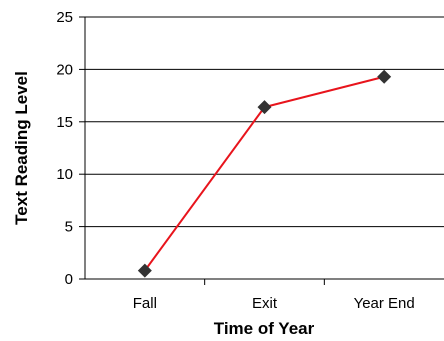 Image resolution: width=444 pixels, height=341 pixels. I want to click on x-ticks, so click(264, 282).